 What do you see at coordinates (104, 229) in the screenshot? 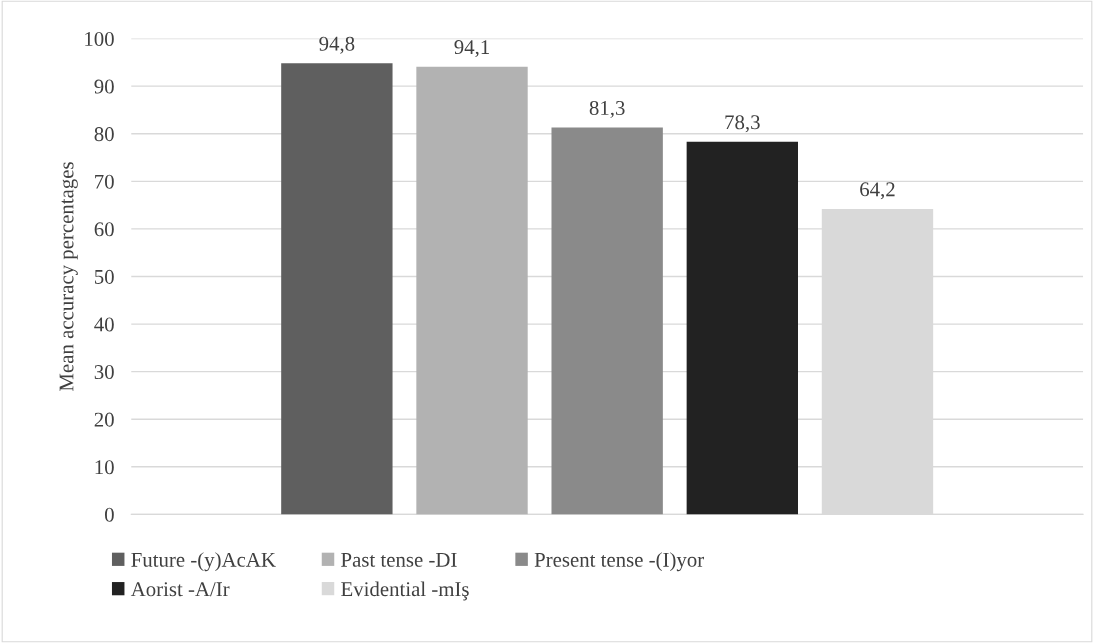
I see `y-tick-label: 60` at bounding box center [104, 229].